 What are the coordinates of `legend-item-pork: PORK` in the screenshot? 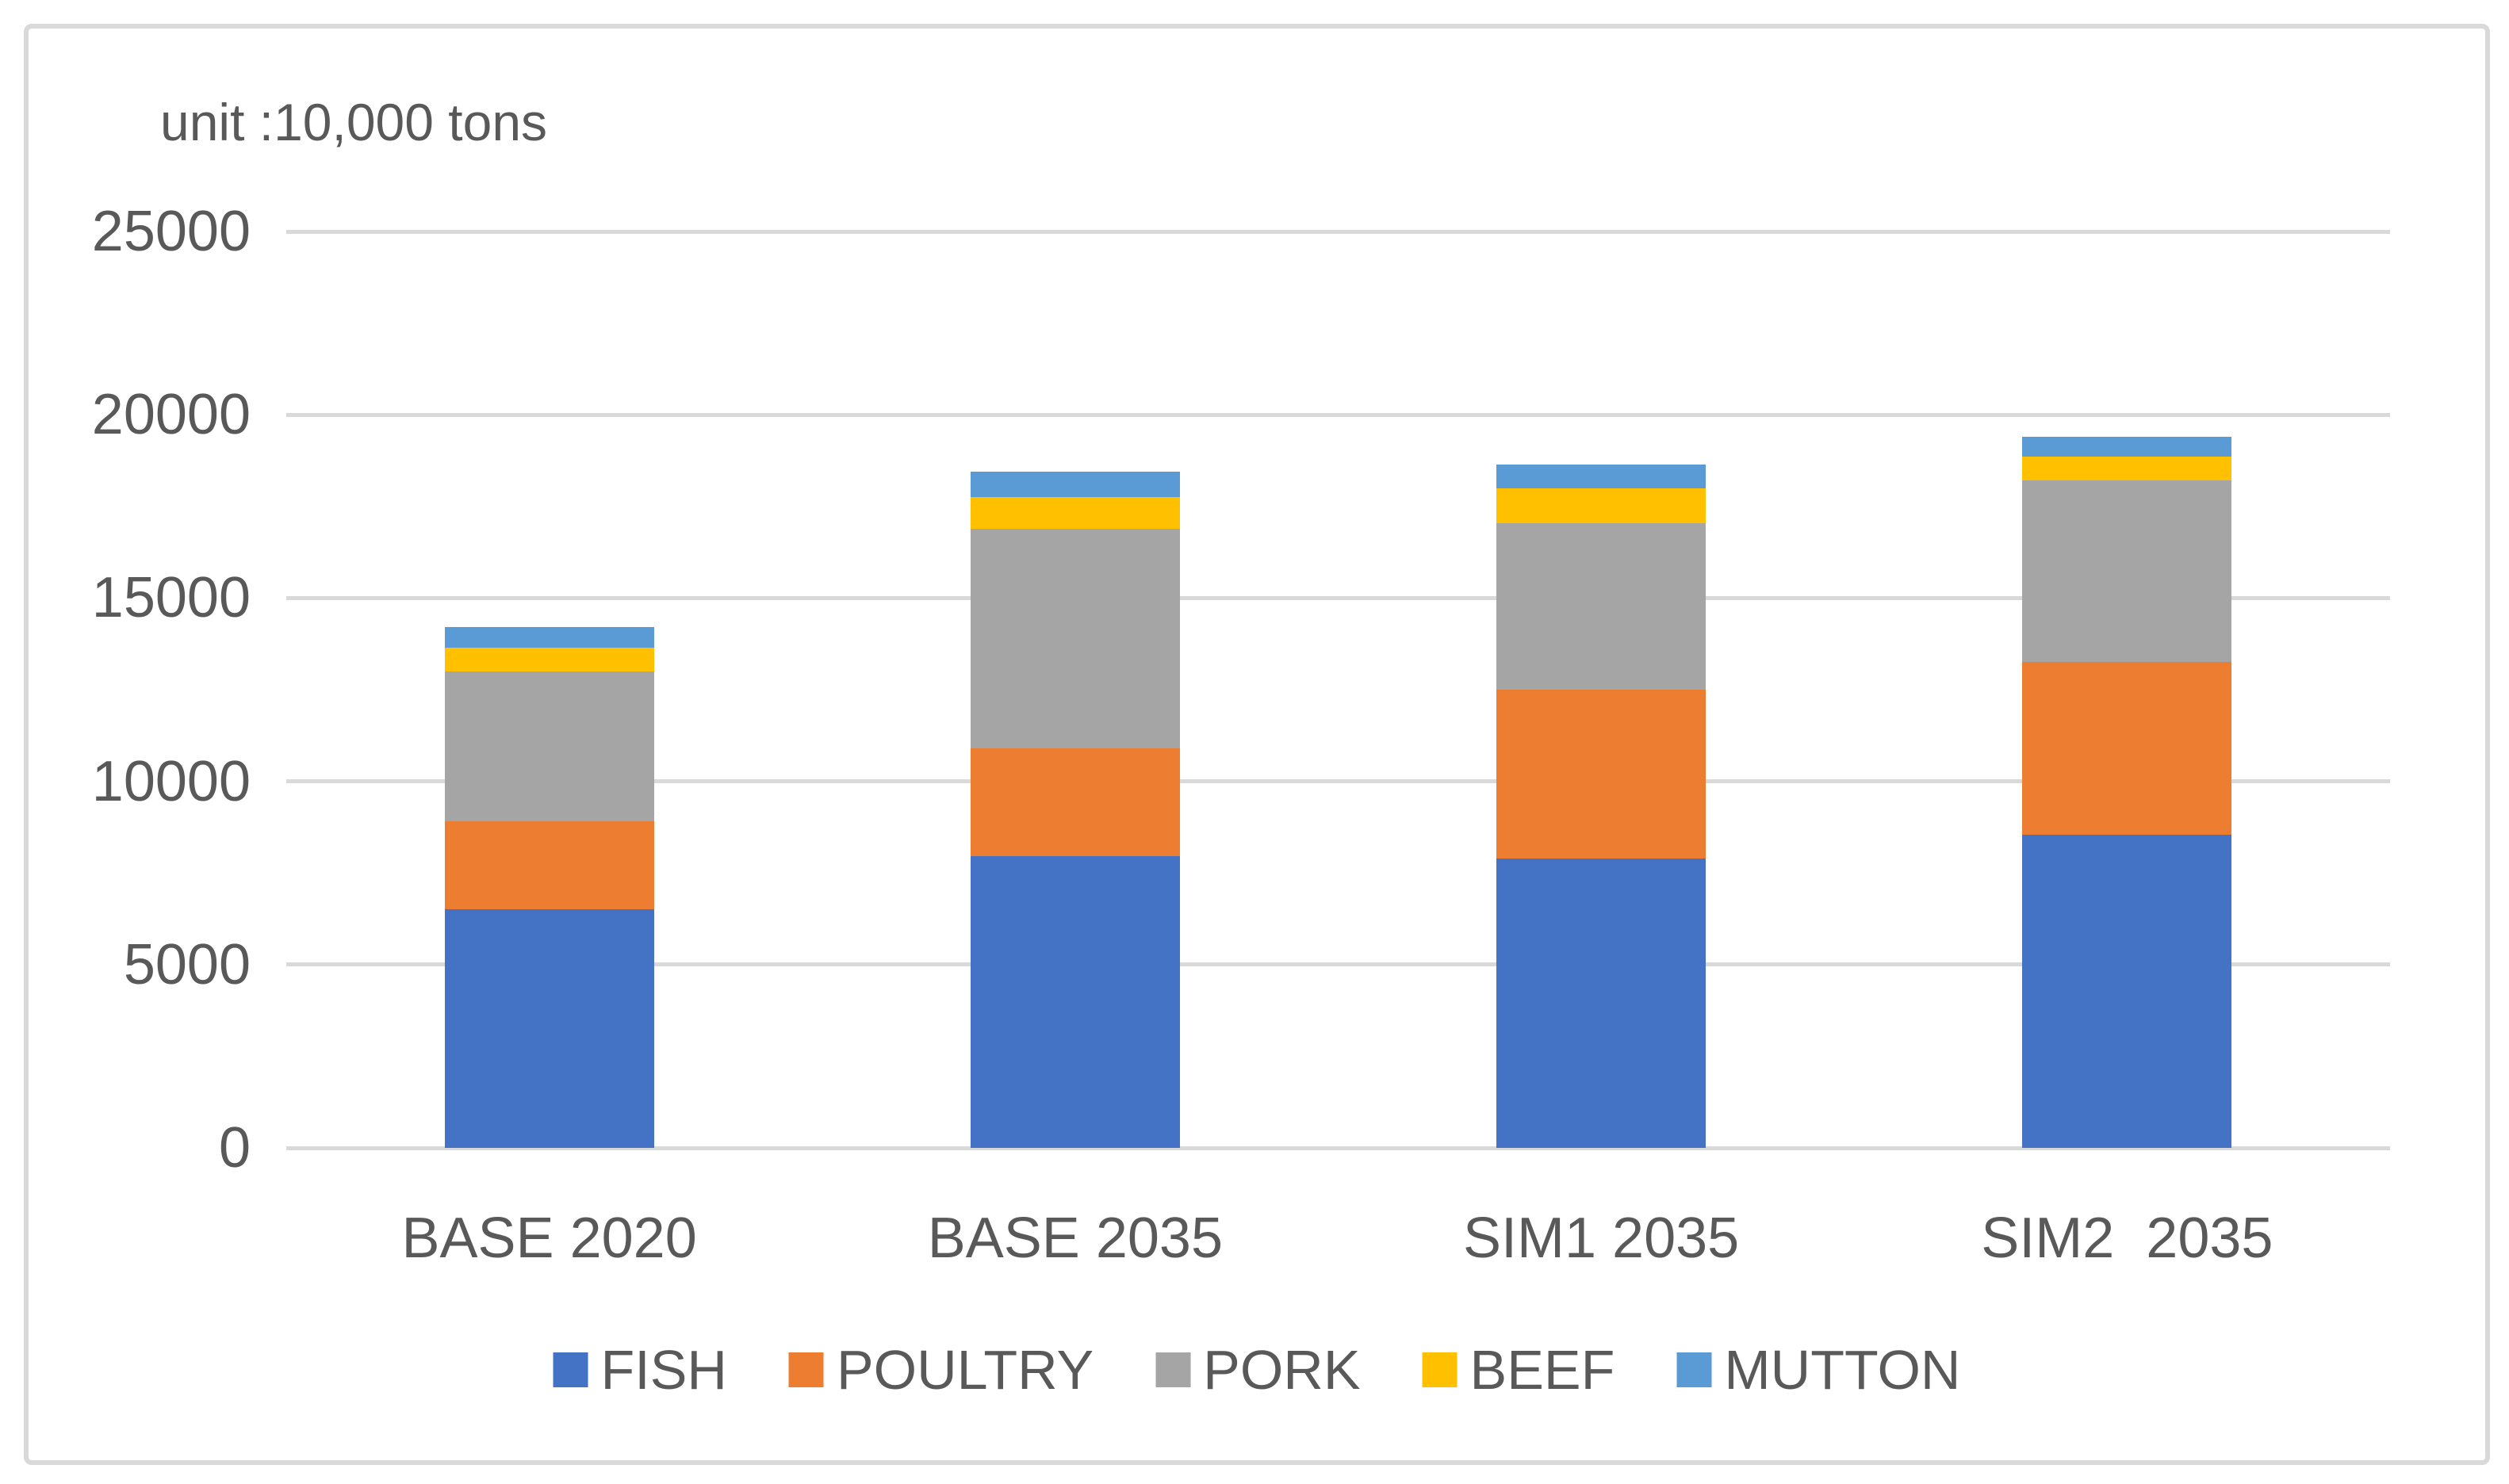 It's located at (1258, 1370).